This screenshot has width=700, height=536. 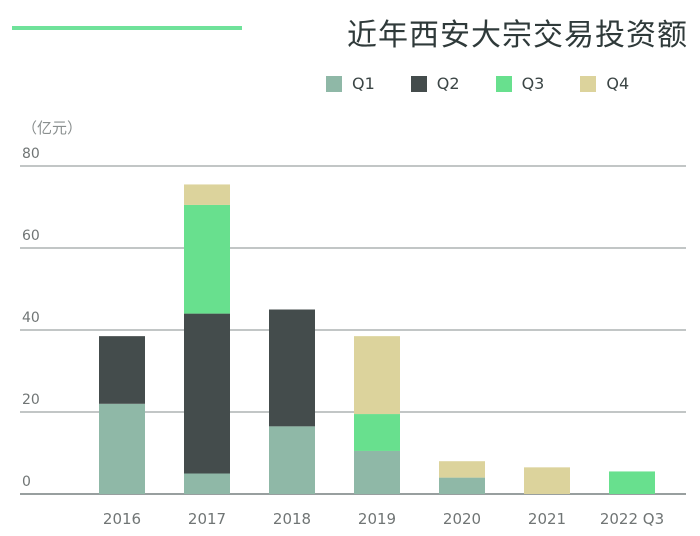 I want to click on y-axis-unit-label: （亿元）, so click(x=52, y=128).